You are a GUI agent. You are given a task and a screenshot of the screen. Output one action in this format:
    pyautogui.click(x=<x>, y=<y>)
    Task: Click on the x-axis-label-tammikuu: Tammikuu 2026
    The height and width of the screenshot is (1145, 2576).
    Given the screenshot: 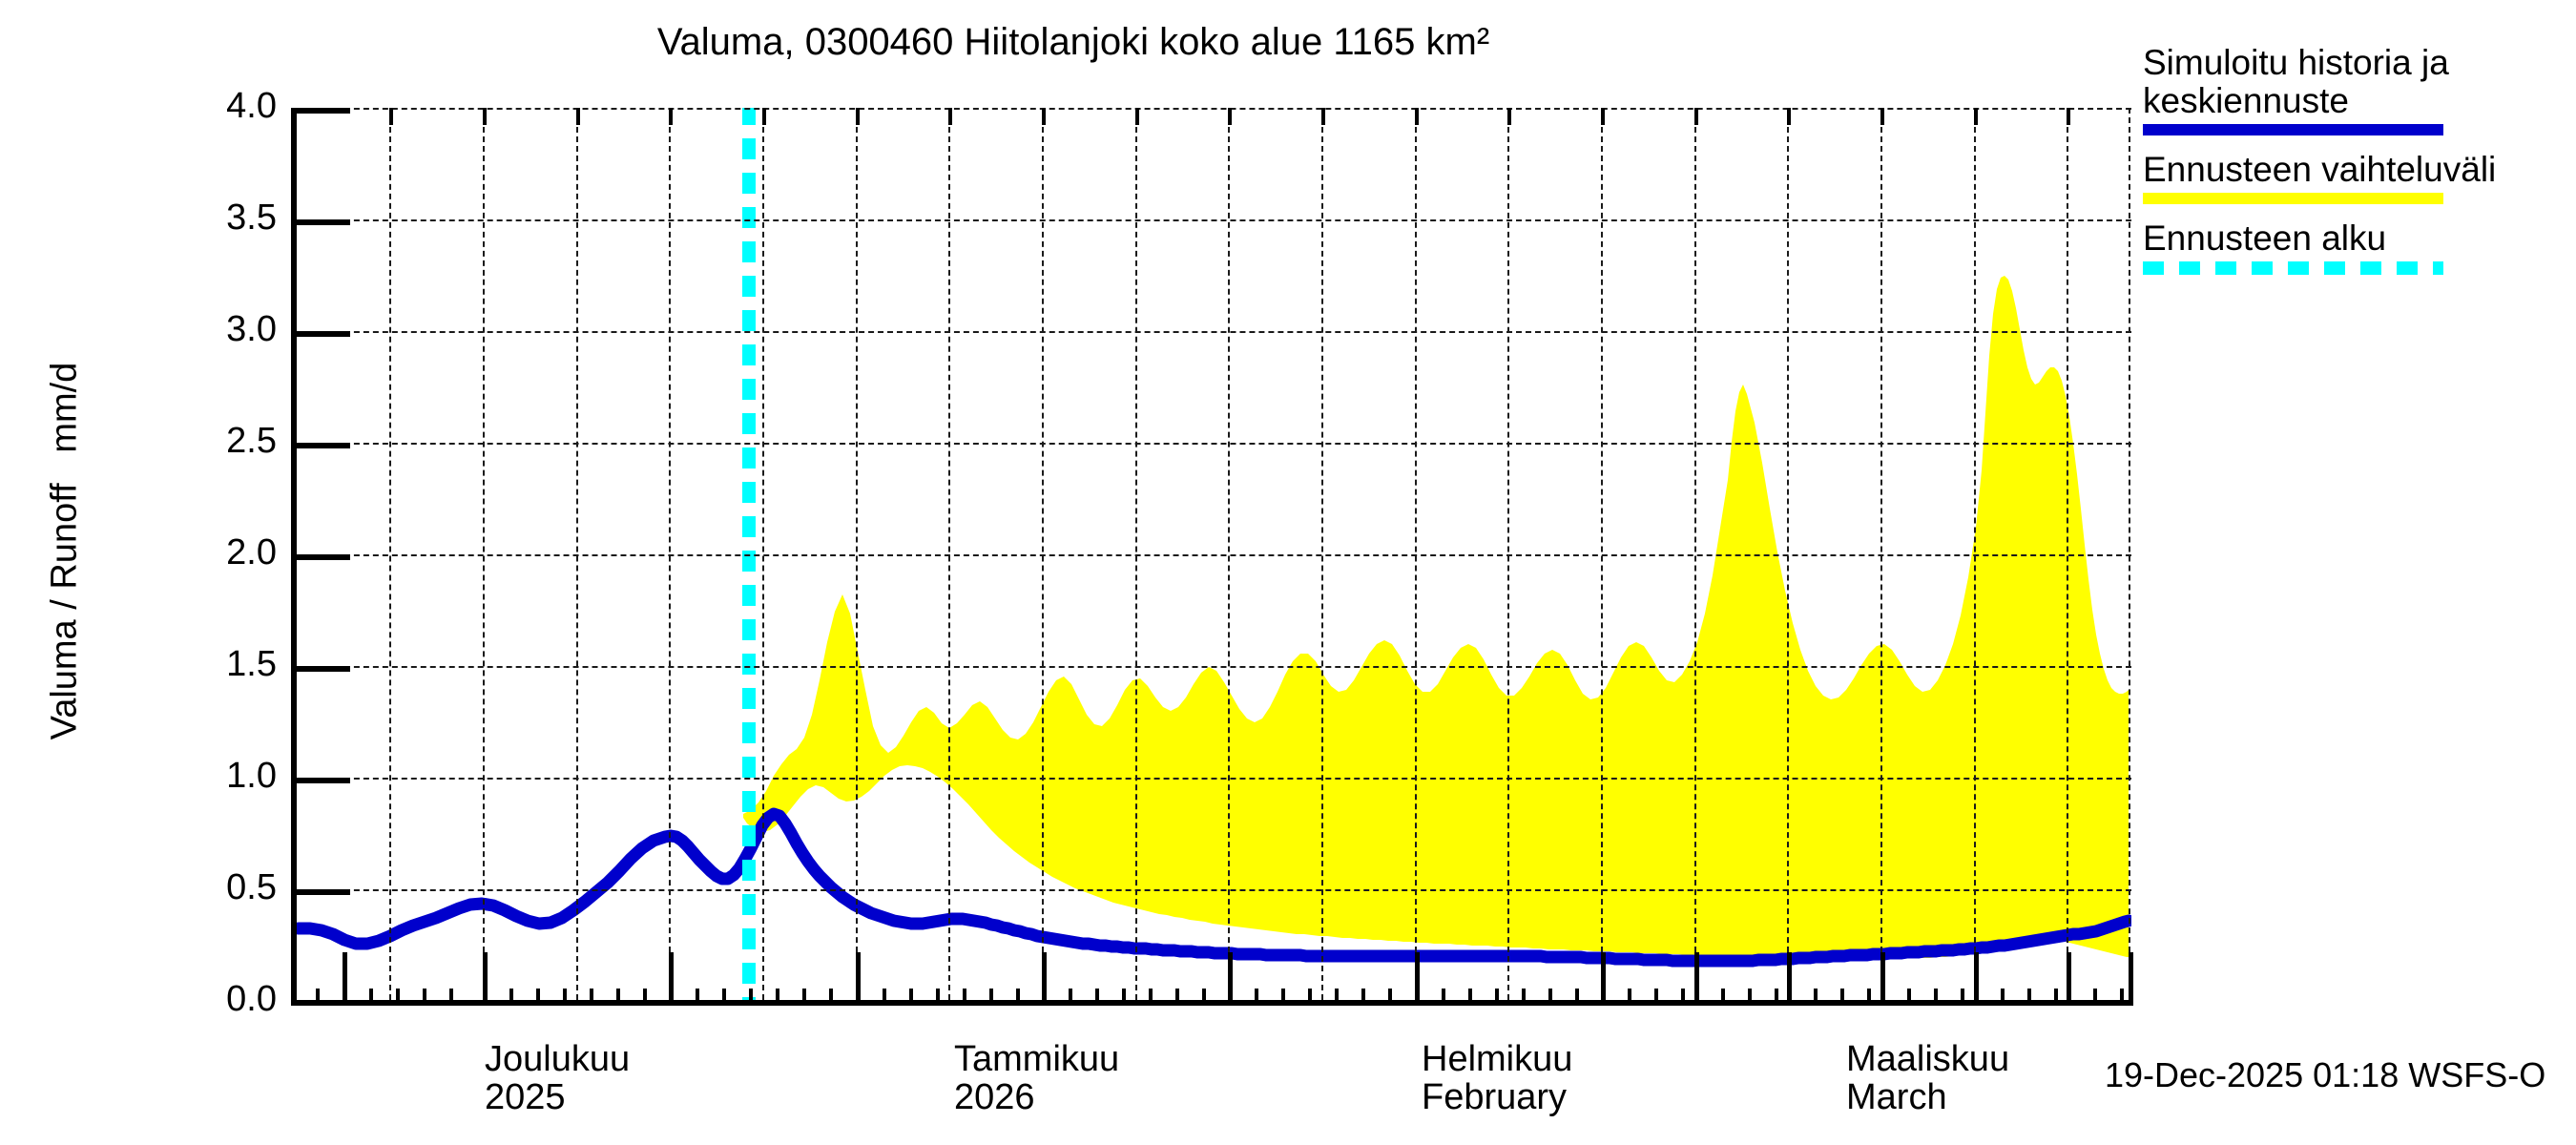 What is the action you would take?
    pyautogui.click(x=1037, y=1078)
    